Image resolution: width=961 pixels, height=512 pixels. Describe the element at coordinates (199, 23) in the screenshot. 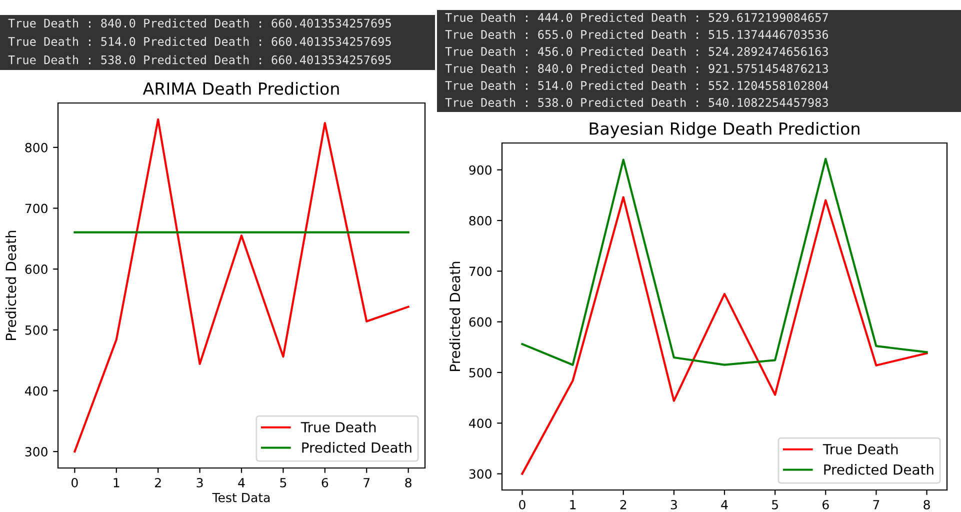

I see `text: True Death : 840.0 Predicted Death : 660.4013534257695` at that location.